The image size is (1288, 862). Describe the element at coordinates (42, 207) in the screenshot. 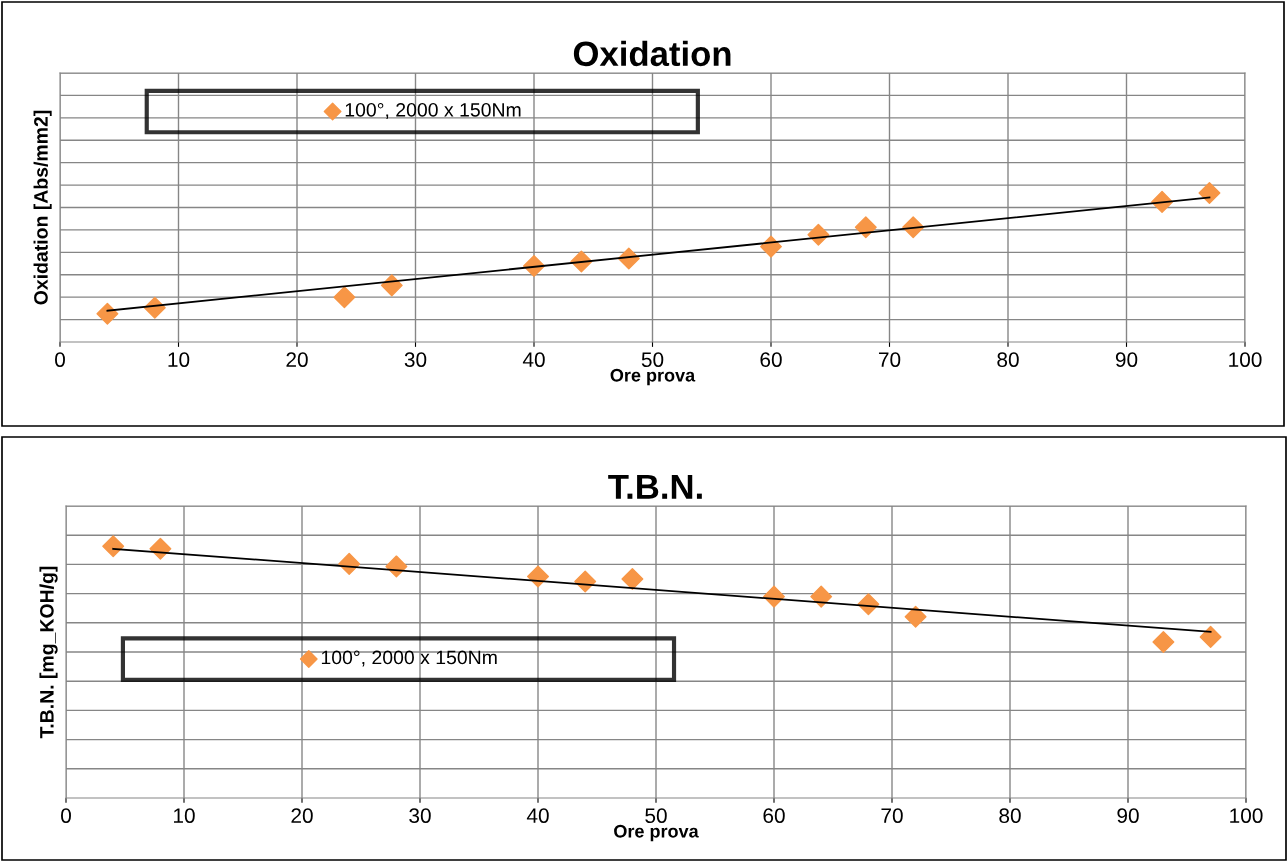

I see `y-axis-title: Oxidation [Abs/mm2]` at that location.